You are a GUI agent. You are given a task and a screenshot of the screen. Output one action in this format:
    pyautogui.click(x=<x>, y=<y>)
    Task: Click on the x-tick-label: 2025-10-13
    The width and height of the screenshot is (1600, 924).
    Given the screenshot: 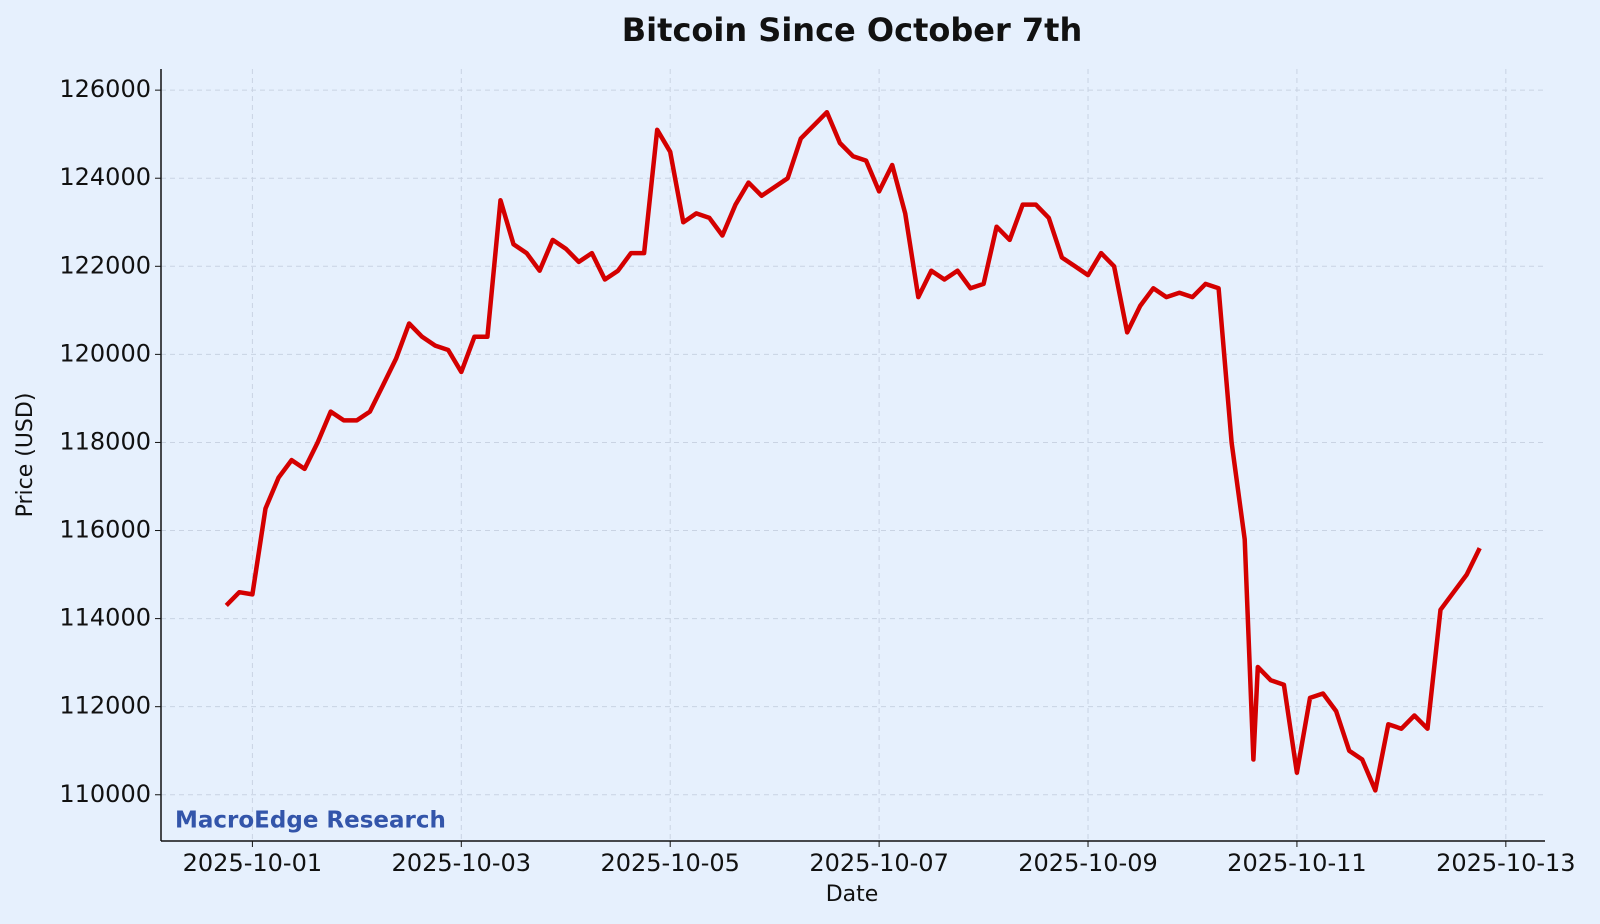 What is the action you would take?
    pyautogui.click(x=1505, y=863)
    